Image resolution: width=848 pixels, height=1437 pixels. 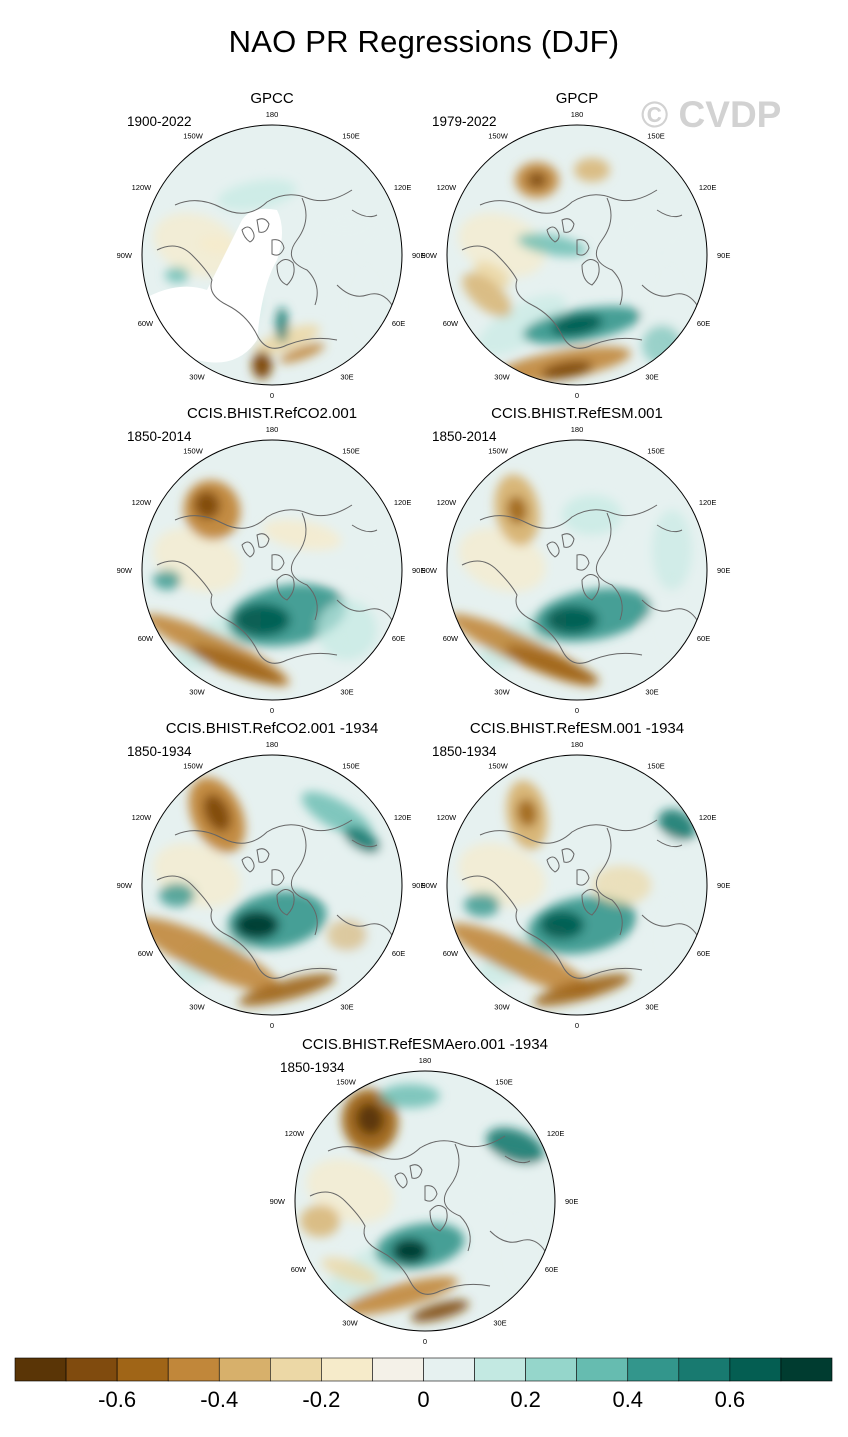 What do you see at coordinates (577, 728) in the screenshot?
I see `panel-title: CCIS.BHIST.RefESM.001 -1934` at bounding box center [577, 728].